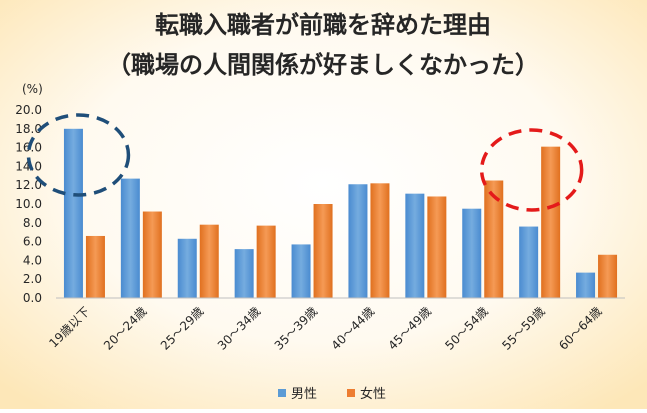 Image resolution: width=647 pixels, height=413 pixels. I want to click on y-axis-unit: (%), so click(32, 89).